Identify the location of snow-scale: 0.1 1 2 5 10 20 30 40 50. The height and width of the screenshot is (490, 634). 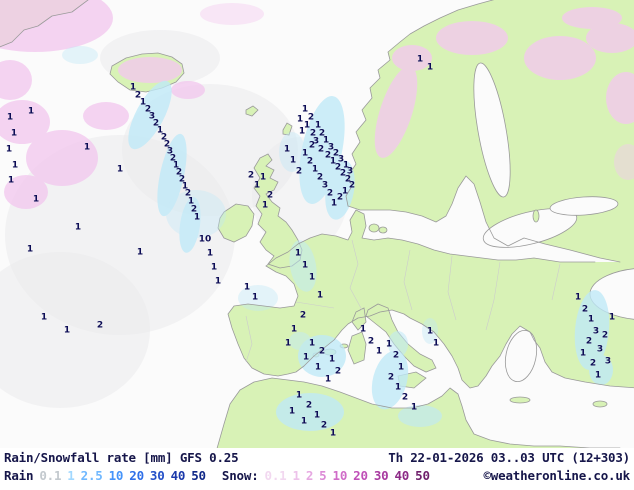
(350, 475).